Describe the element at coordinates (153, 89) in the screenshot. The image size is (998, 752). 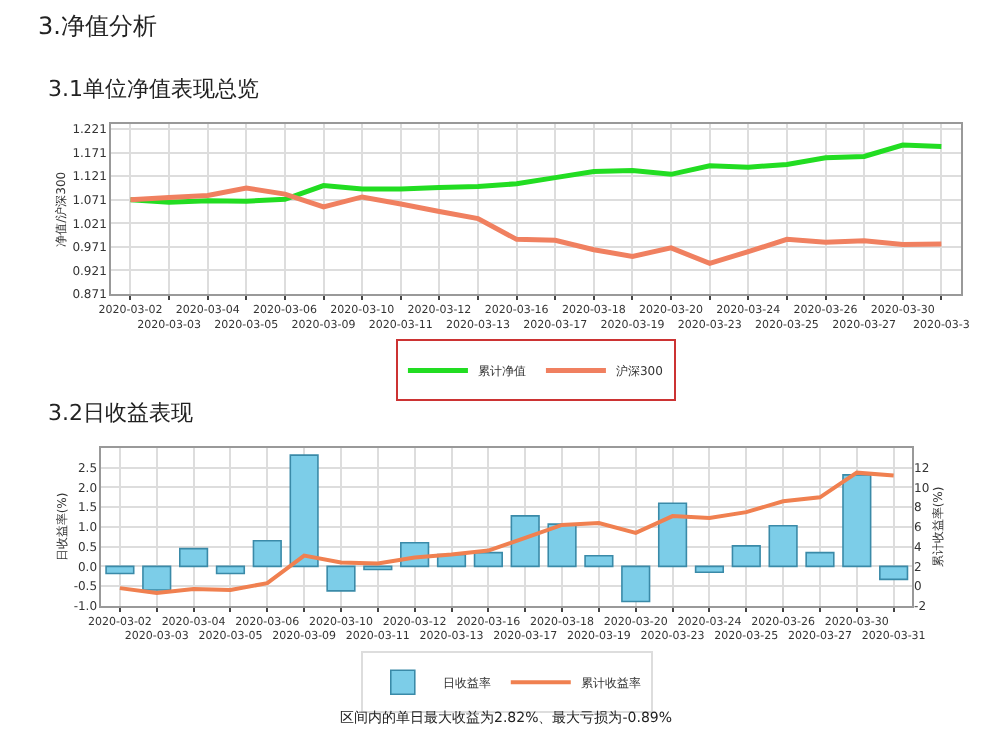
I see `chart-title: 3.1单位净值表现总览` at that location.